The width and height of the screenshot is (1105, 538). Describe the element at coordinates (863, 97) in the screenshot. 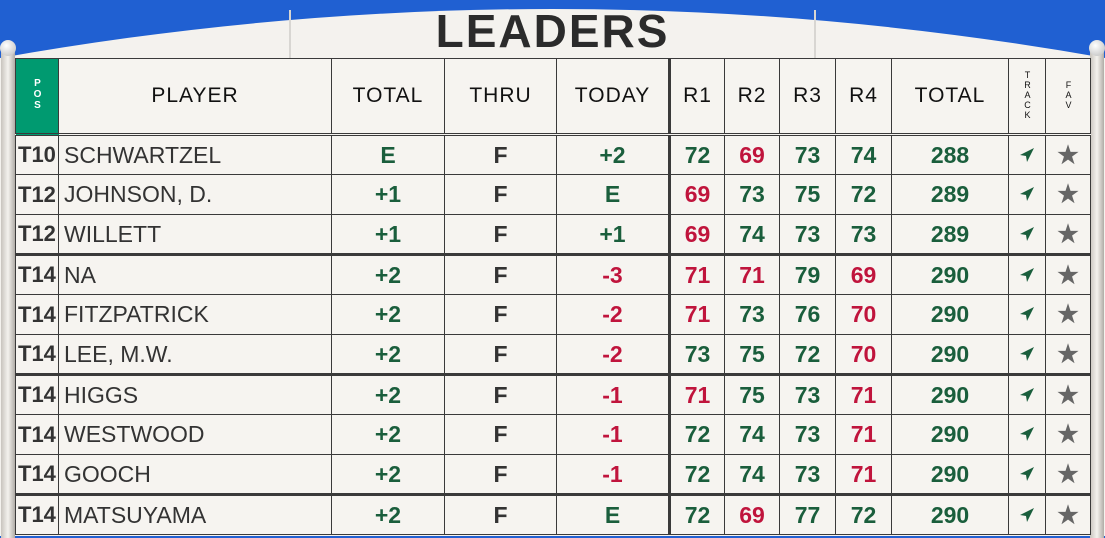

I see `header-r4: R4` at that location.